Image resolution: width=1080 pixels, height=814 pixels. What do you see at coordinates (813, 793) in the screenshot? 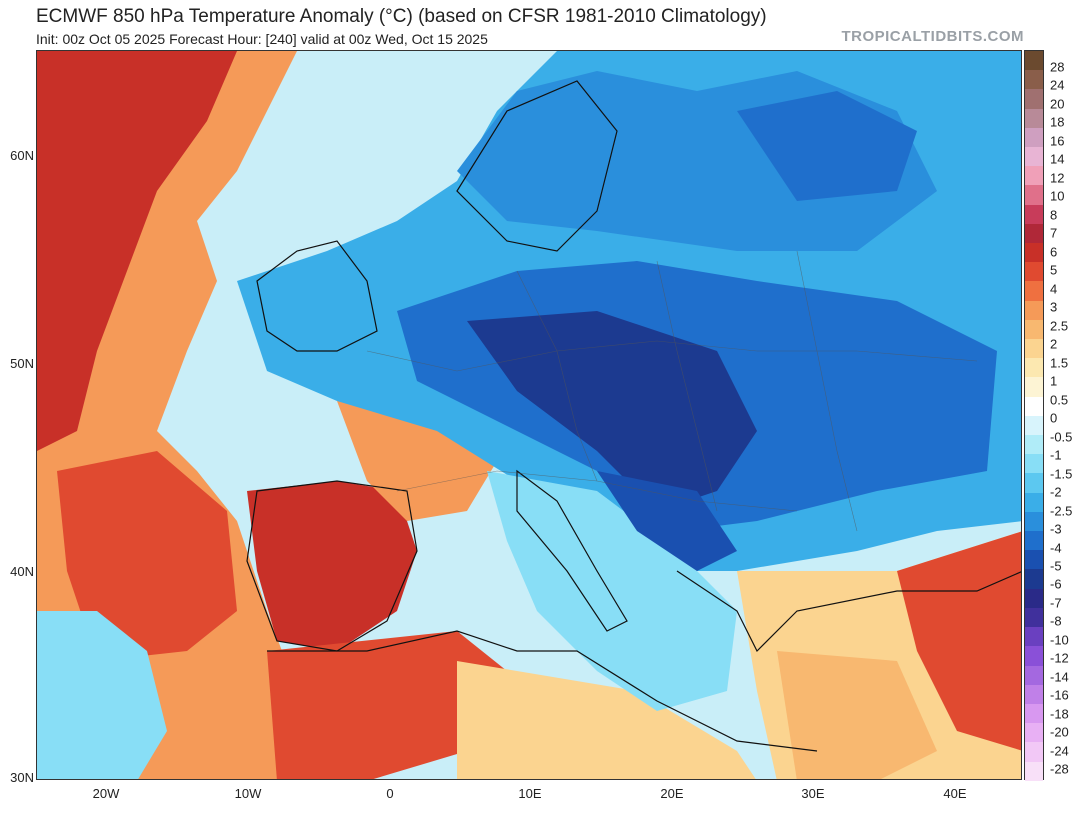
I see `lon-label-30e: 30E` at bounding box center [813, 793].